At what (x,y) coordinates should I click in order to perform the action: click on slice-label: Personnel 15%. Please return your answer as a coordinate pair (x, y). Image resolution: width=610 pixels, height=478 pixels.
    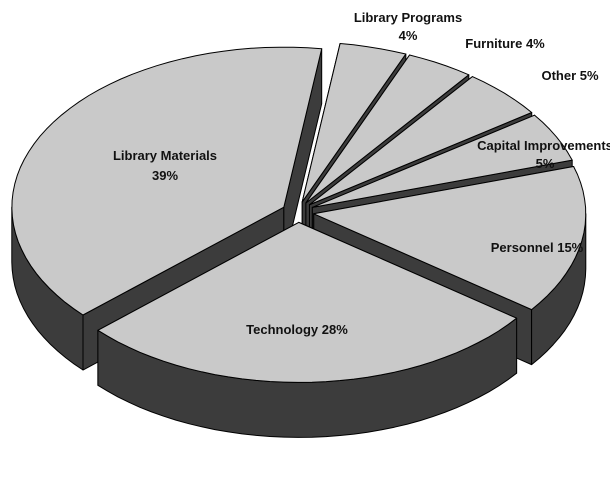
    Looking at the image, I should click on (537, 247).